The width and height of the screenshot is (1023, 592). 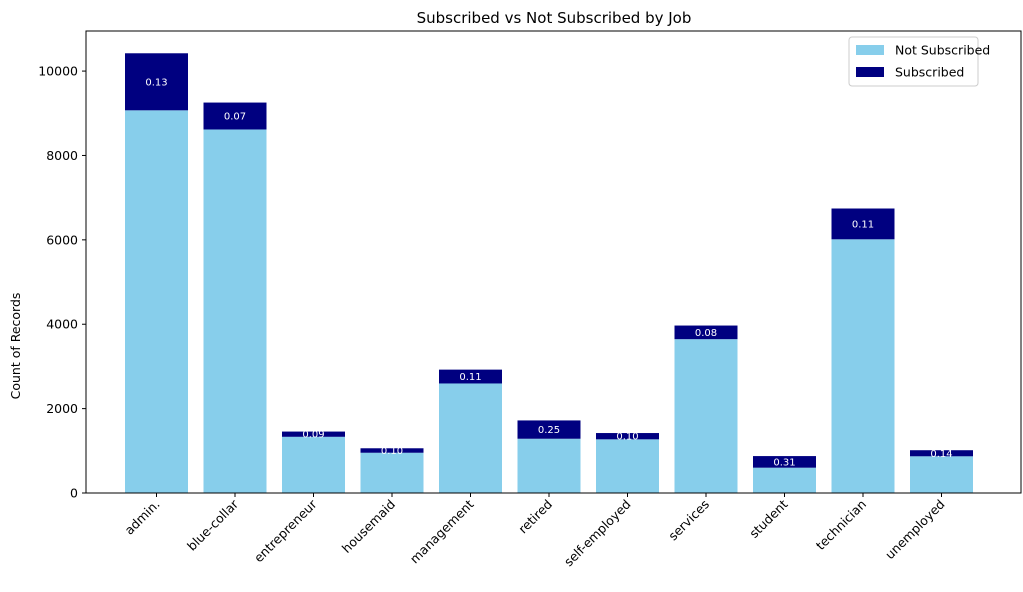 I want to click on bar-subscribed-admin, so click(x=156, y=82).